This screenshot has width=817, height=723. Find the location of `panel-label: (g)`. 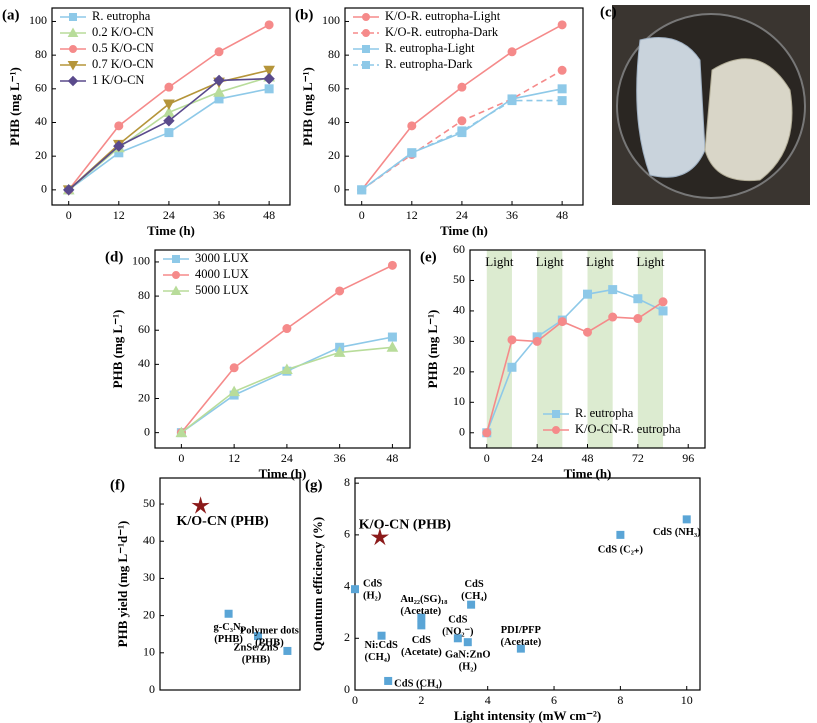

panel-label: (g) is located at coordinates (314, 485).